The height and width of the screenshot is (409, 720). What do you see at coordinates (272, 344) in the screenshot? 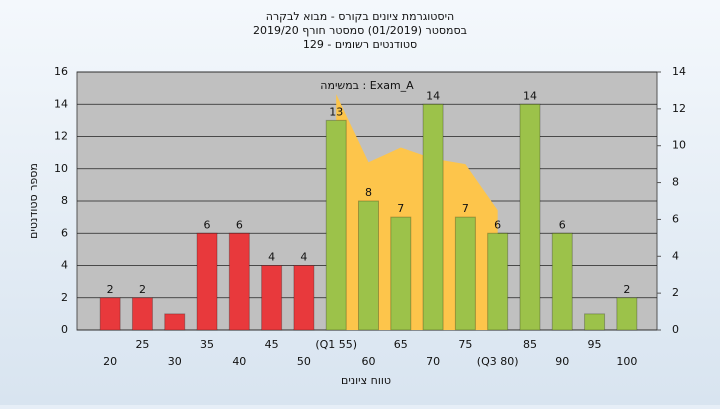
I see `x-tick-label: 45` at bounding box center [272, 344].